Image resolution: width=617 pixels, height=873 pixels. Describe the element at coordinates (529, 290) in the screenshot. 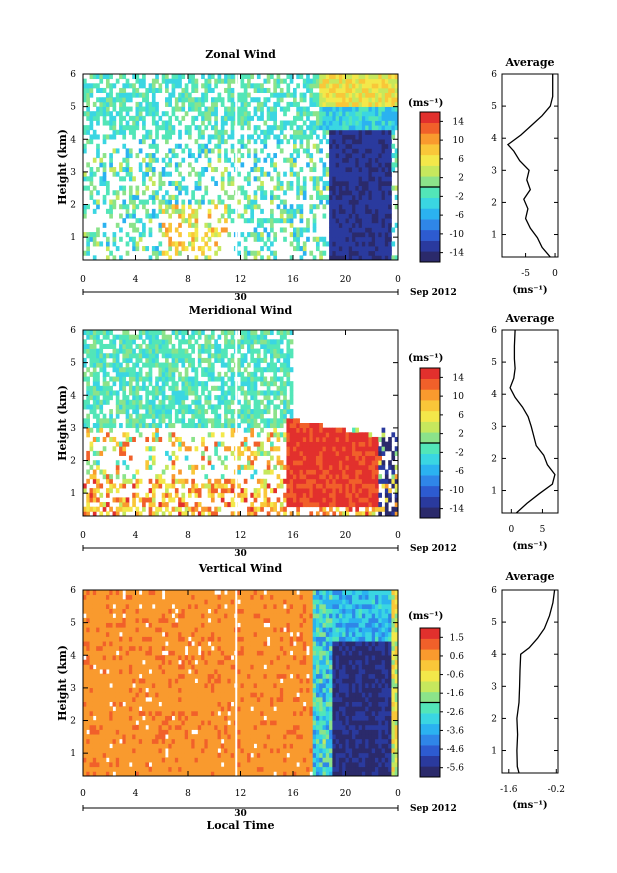

I see `average-x-label: (ms⁻¹)` at that location.